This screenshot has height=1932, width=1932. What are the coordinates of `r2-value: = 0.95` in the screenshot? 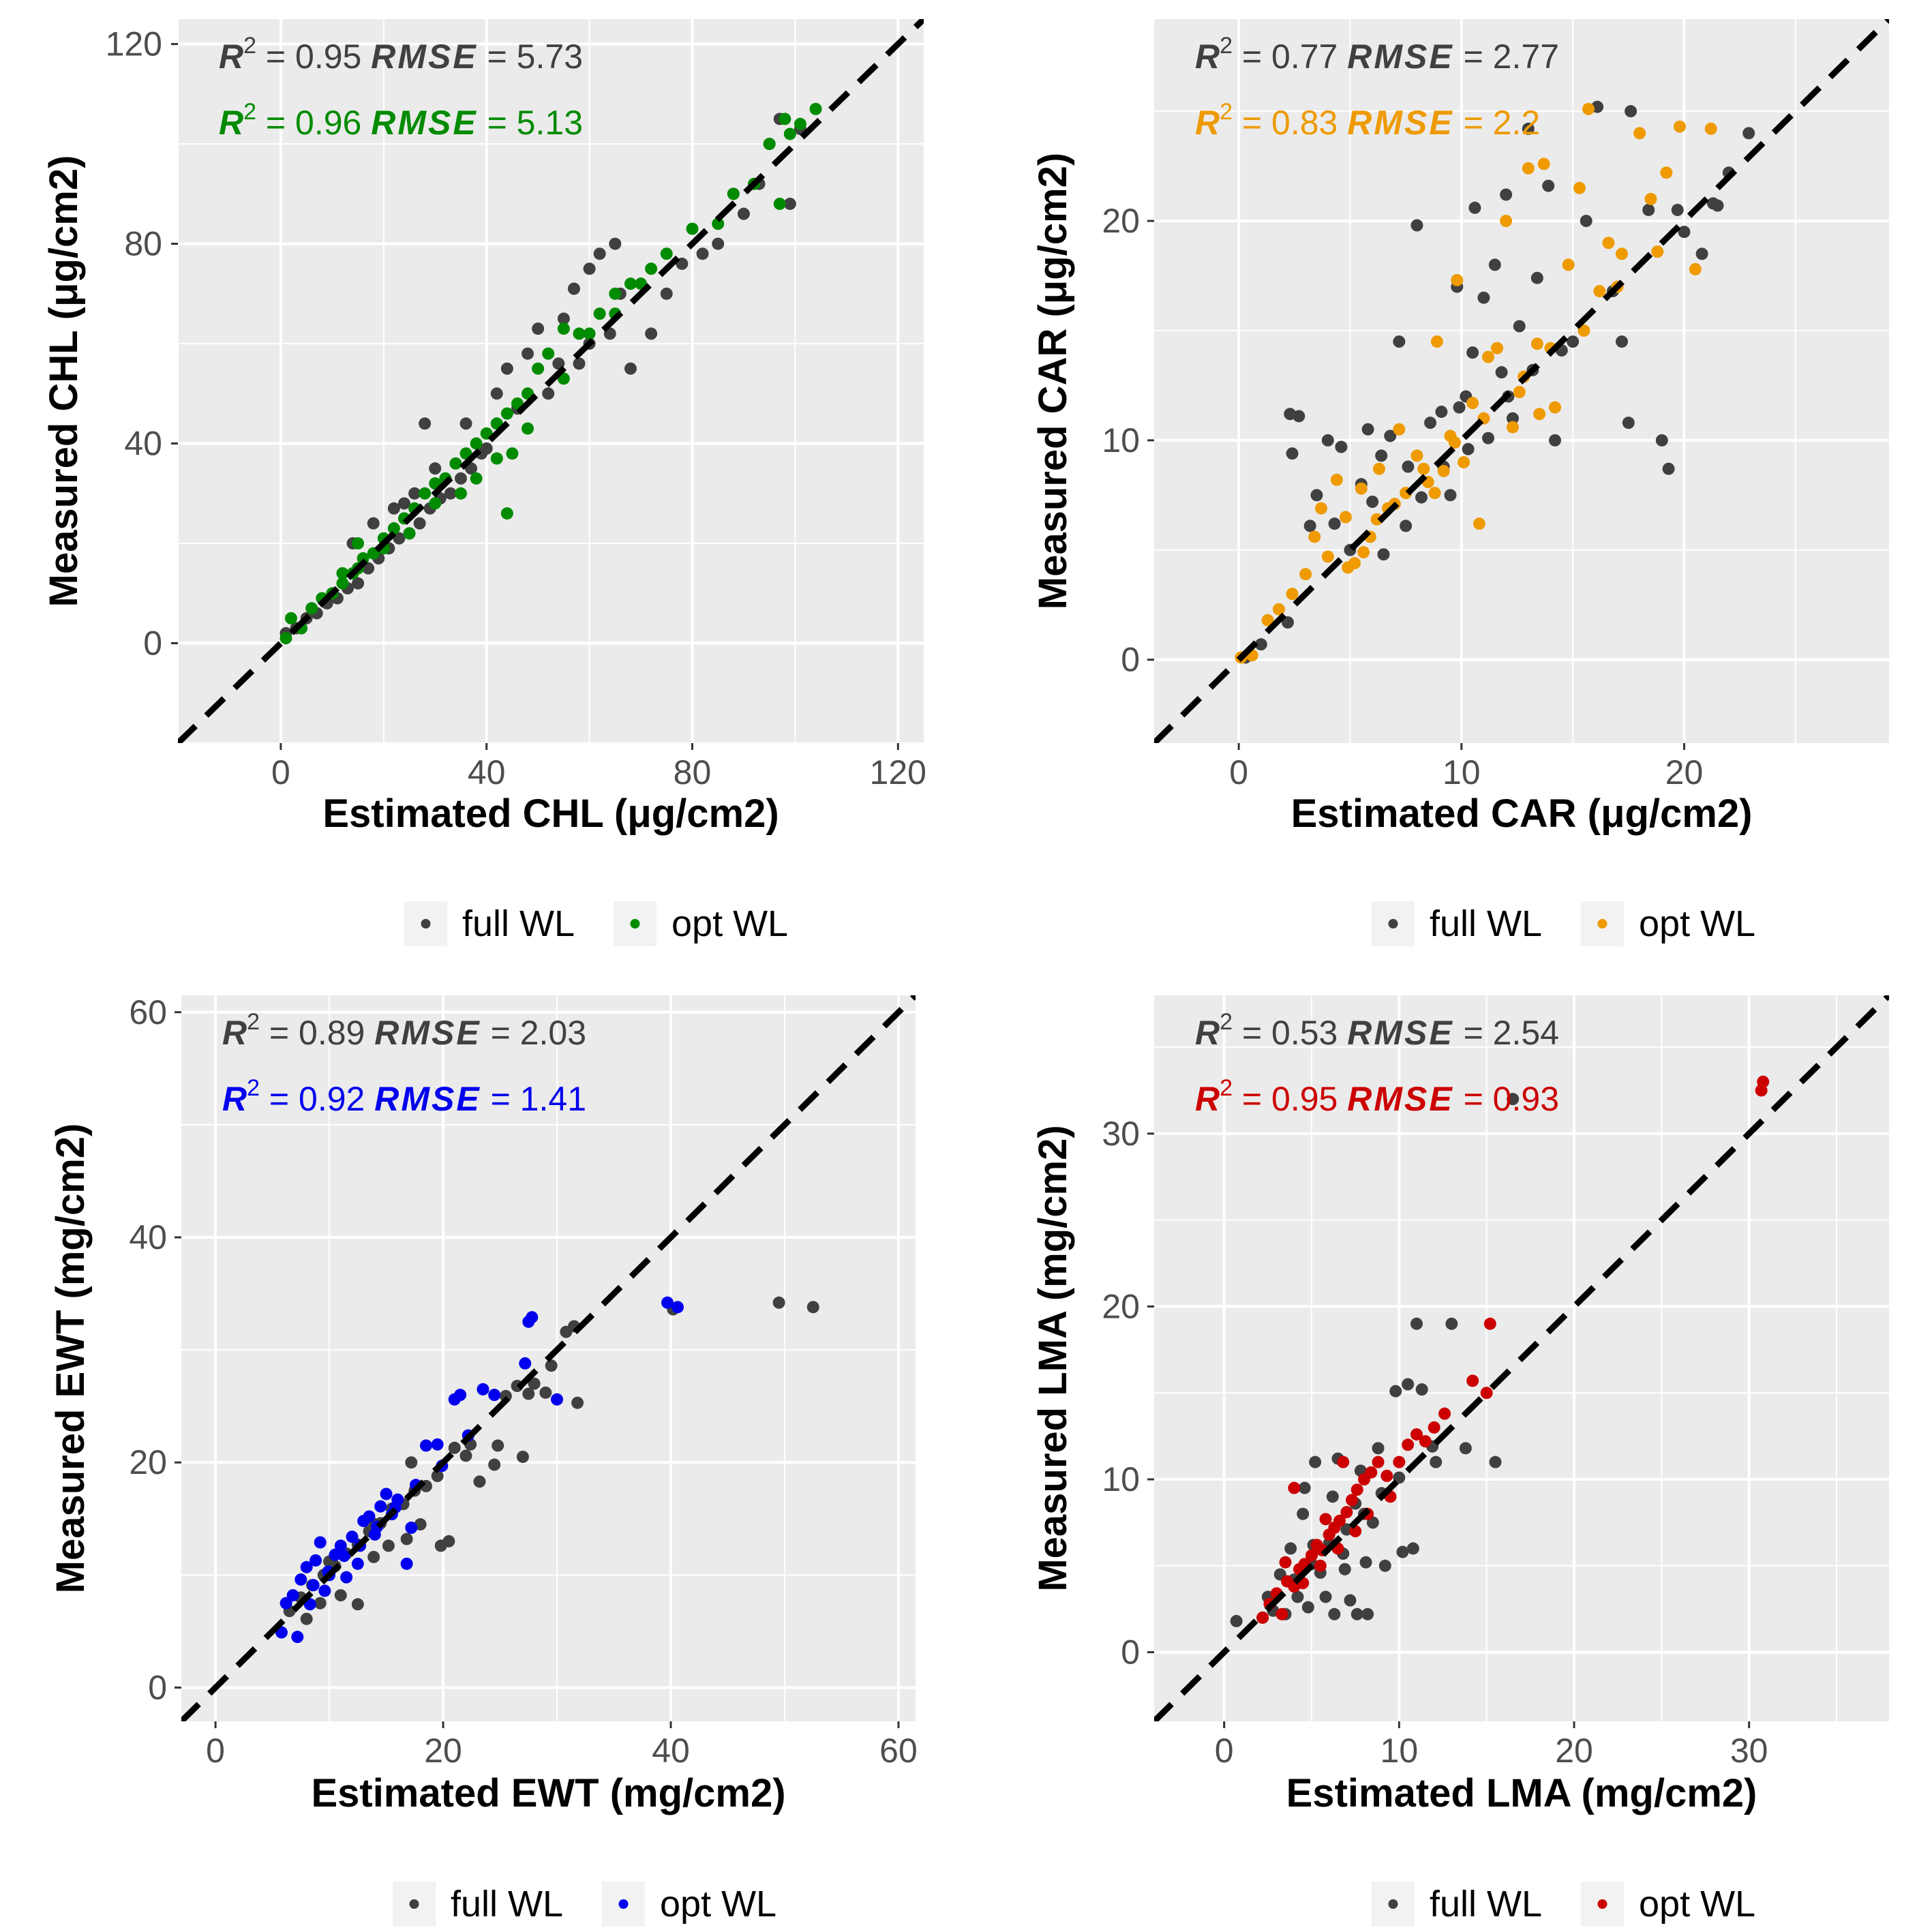 It's located at (1290, 1099).